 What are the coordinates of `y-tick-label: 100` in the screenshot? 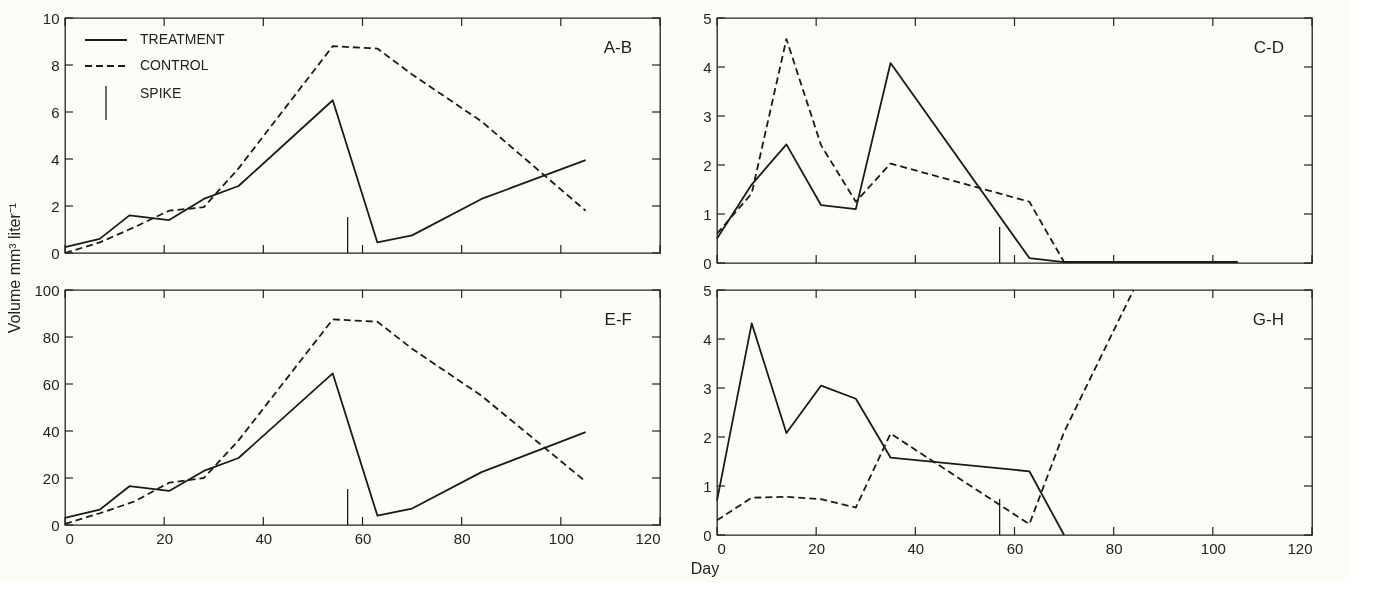 It's located at (47, 290).